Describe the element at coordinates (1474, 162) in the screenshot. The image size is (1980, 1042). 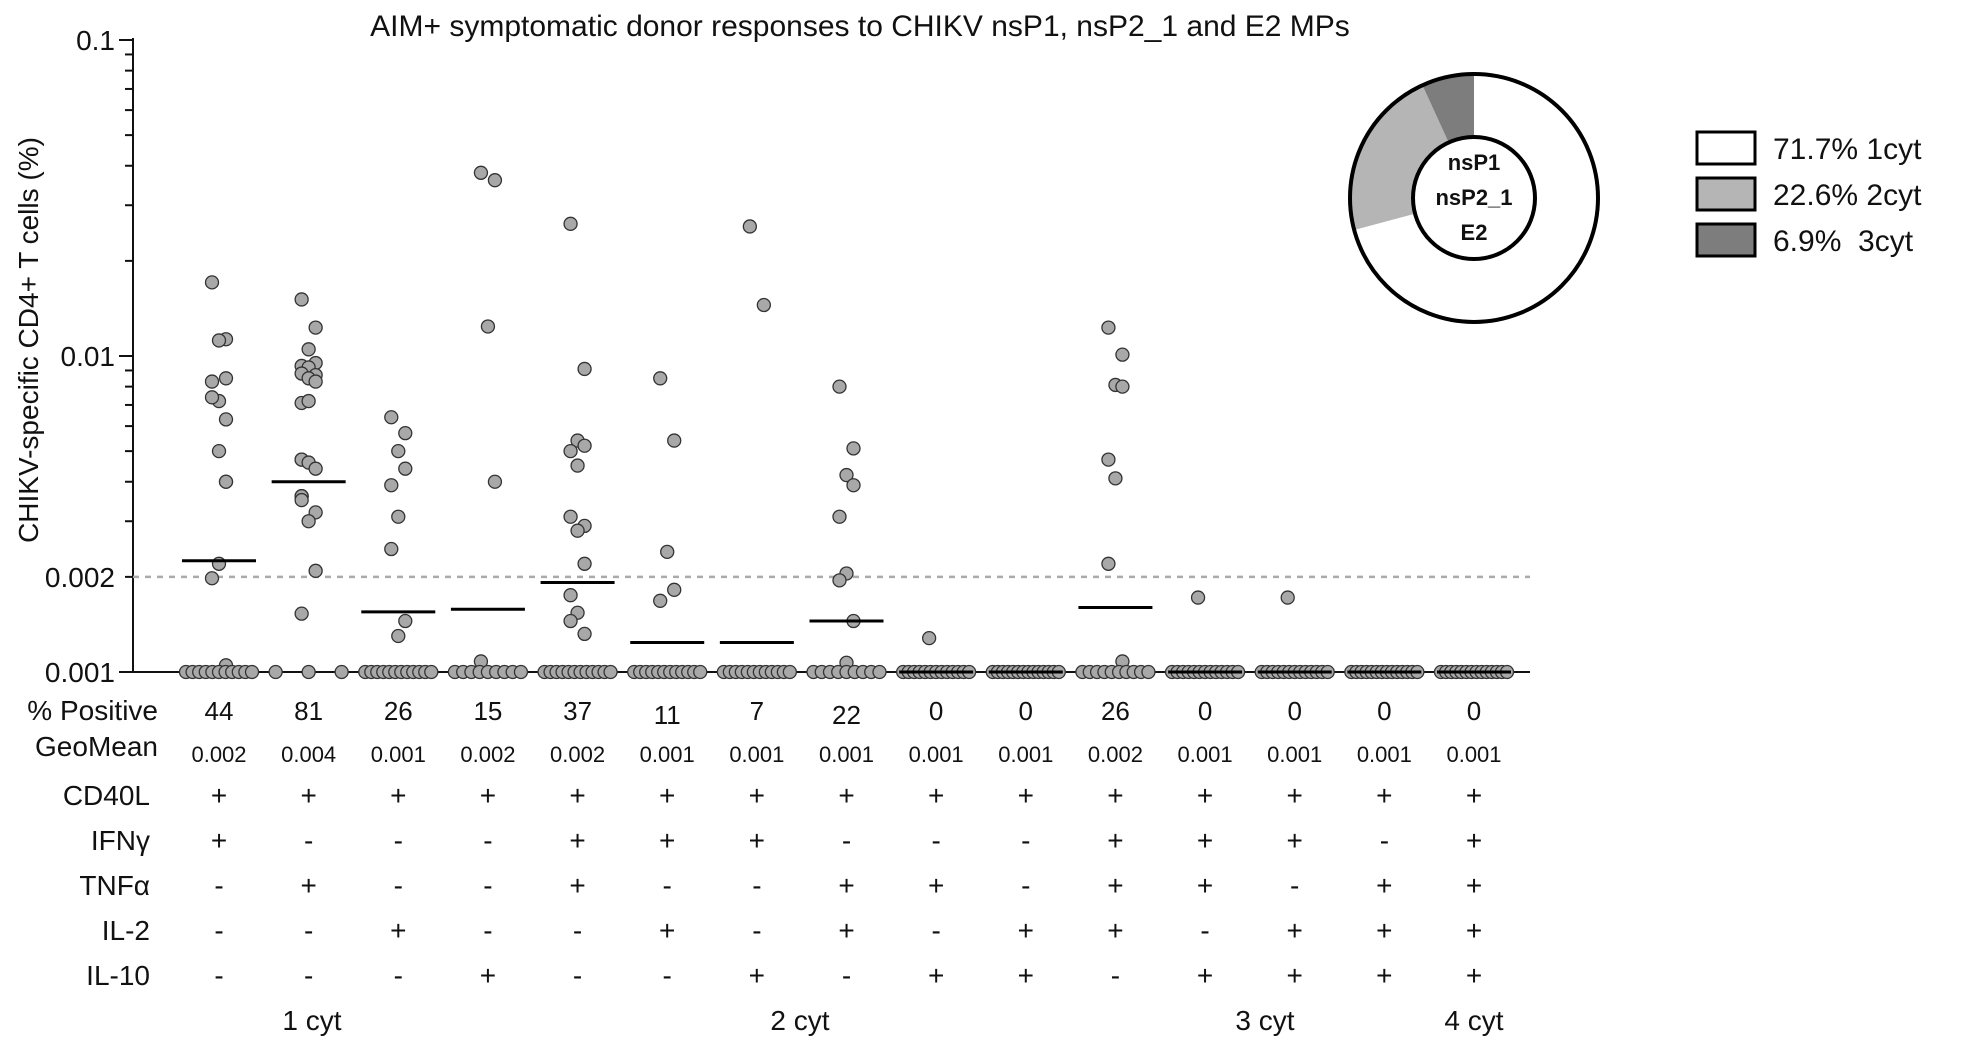
I see `donut-center-label: nsP1` at that location.